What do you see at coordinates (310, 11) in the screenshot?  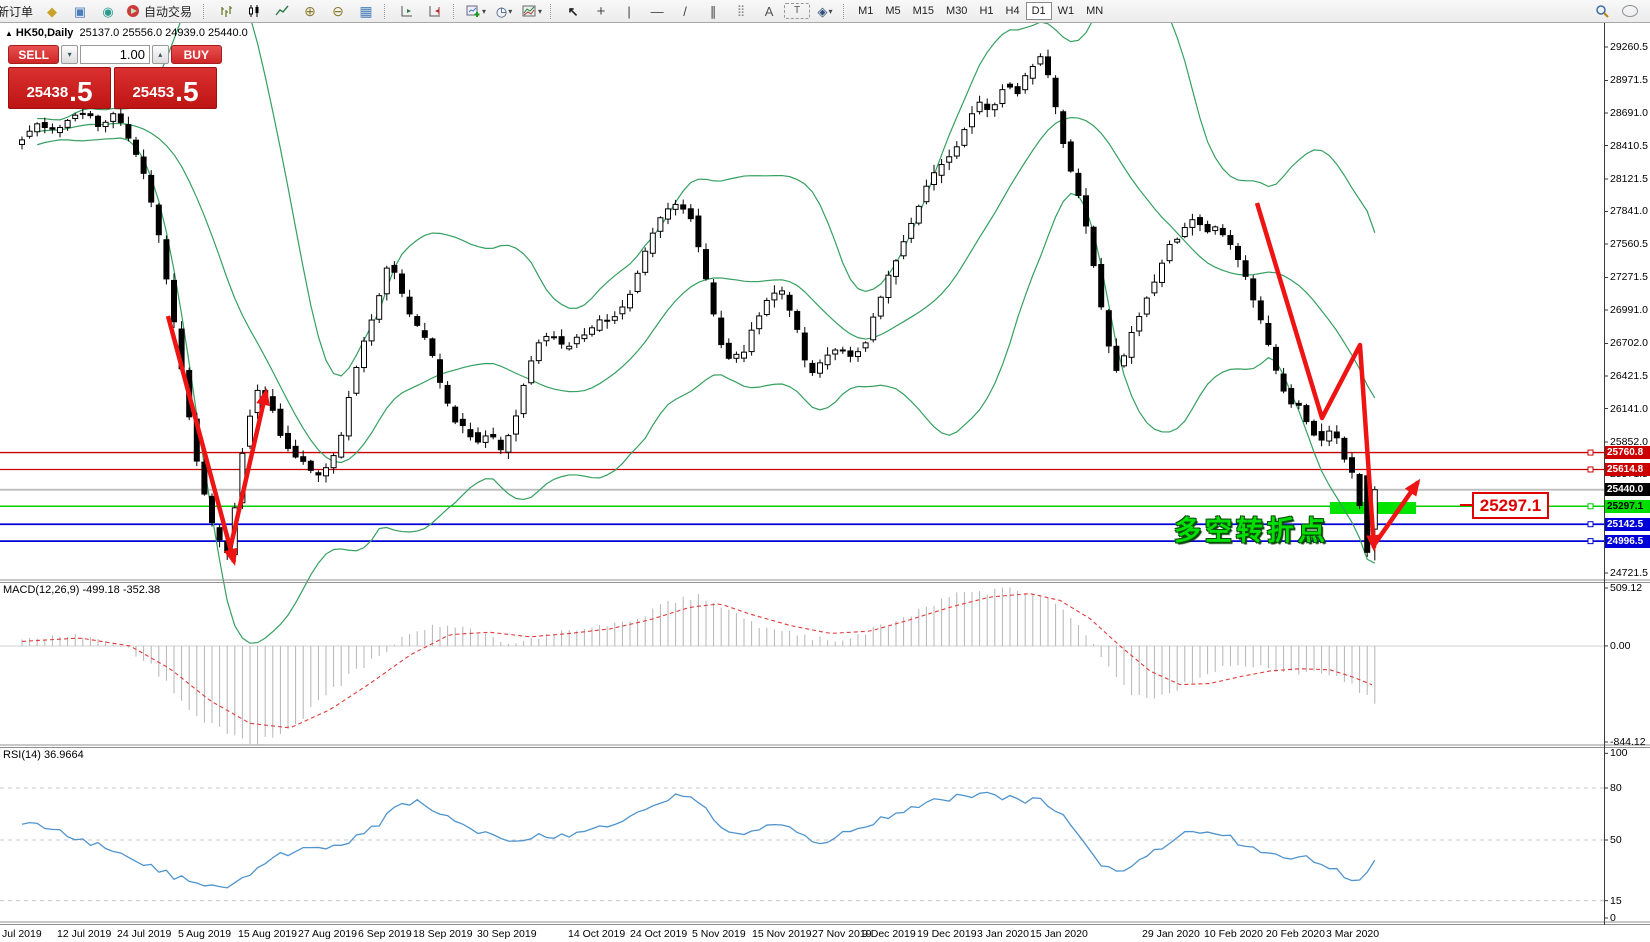 I see `zoom-in-button: ⊕` at bounding box center [310, 11].